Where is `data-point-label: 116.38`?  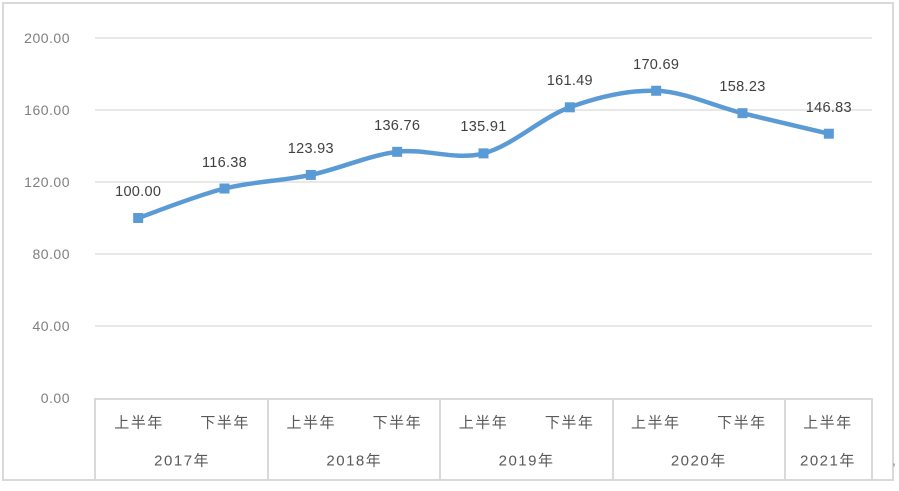
data-point-label: 116.38 is located at coordinates (224, 162).